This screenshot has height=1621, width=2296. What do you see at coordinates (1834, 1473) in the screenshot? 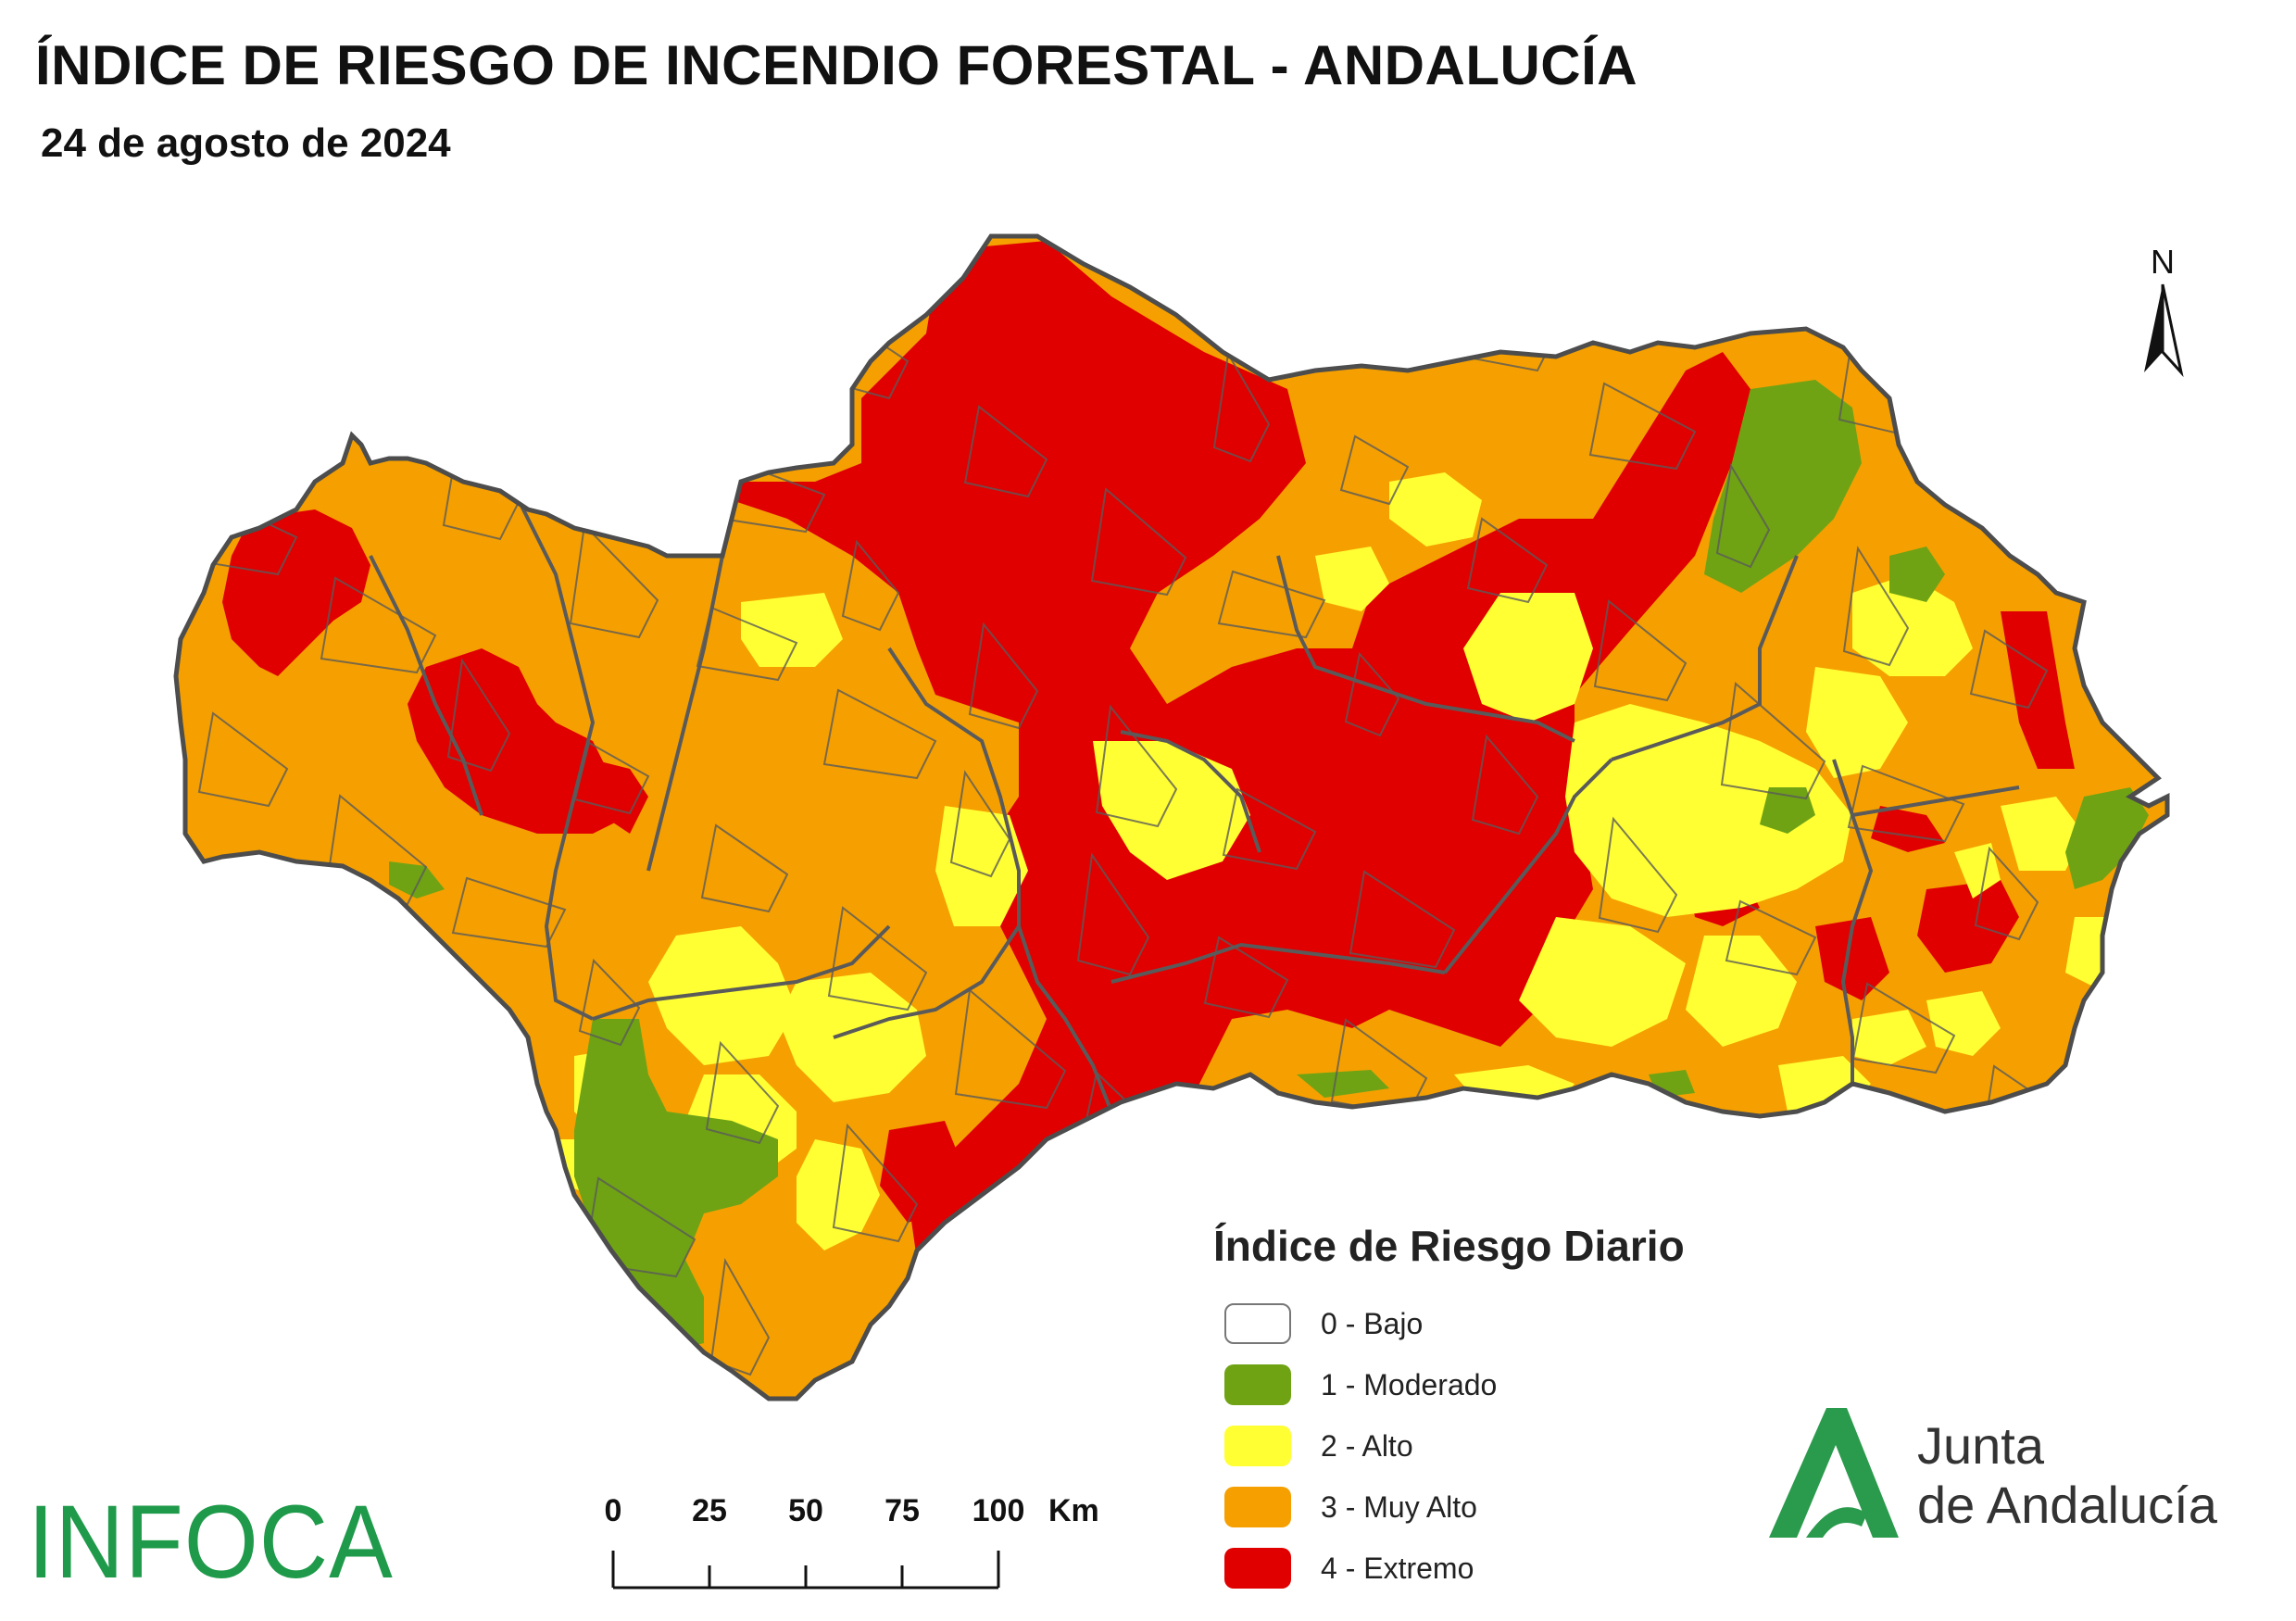
I see `junta-emblem-icon` at bounding box center [1834, 1473].